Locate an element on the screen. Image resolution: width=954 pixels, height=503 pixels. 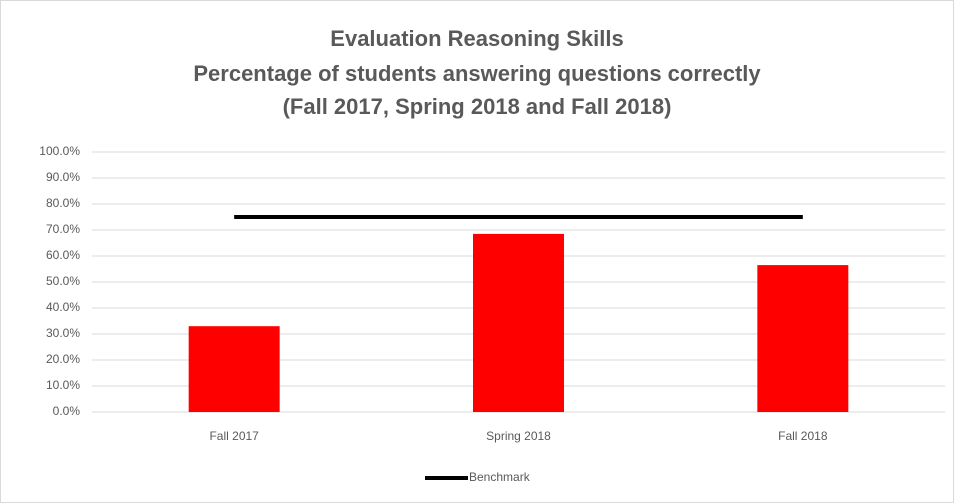
y-tick-label: 30.0% is located at coordinates (63, 333).